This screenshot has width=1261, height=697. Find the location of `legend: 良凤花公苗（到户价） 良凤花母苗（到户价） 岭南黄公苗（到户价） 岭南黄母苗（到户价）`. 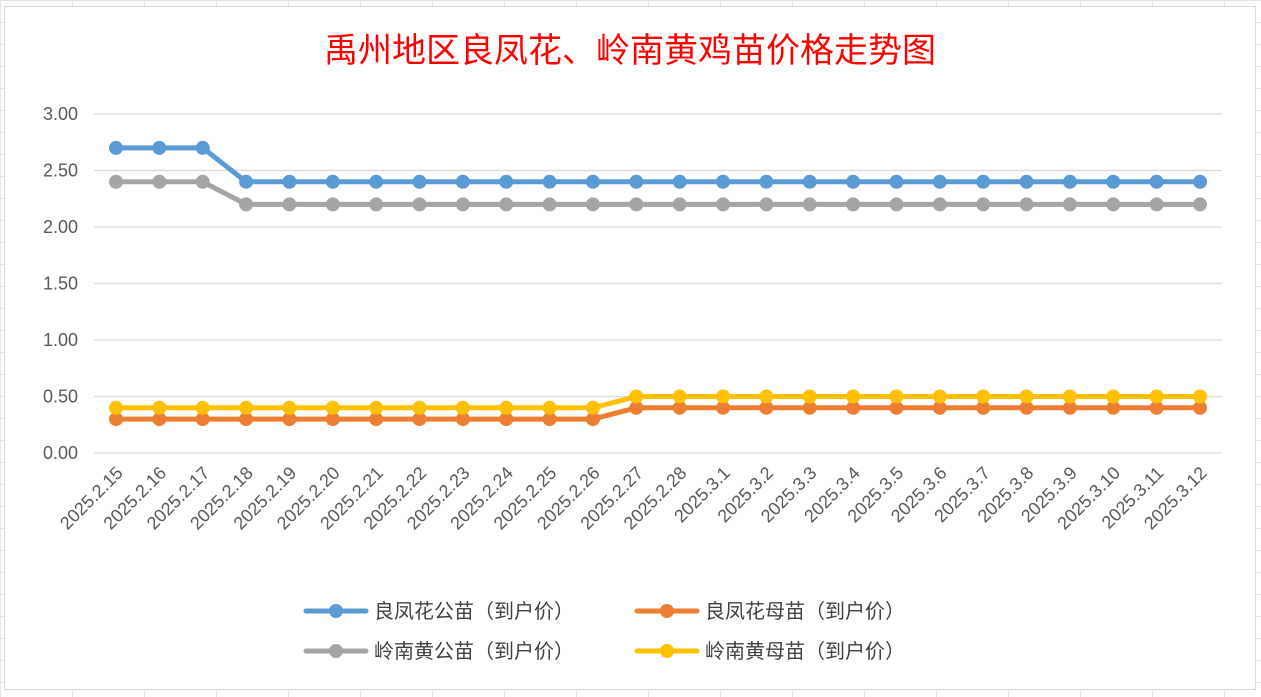

legend: 良凤花公苗（到户价） 良凤花母苗（到户价） 岭南黄公苗（到户价） 岭南黄母苗（到户价） is located at coordinates (604, 631).